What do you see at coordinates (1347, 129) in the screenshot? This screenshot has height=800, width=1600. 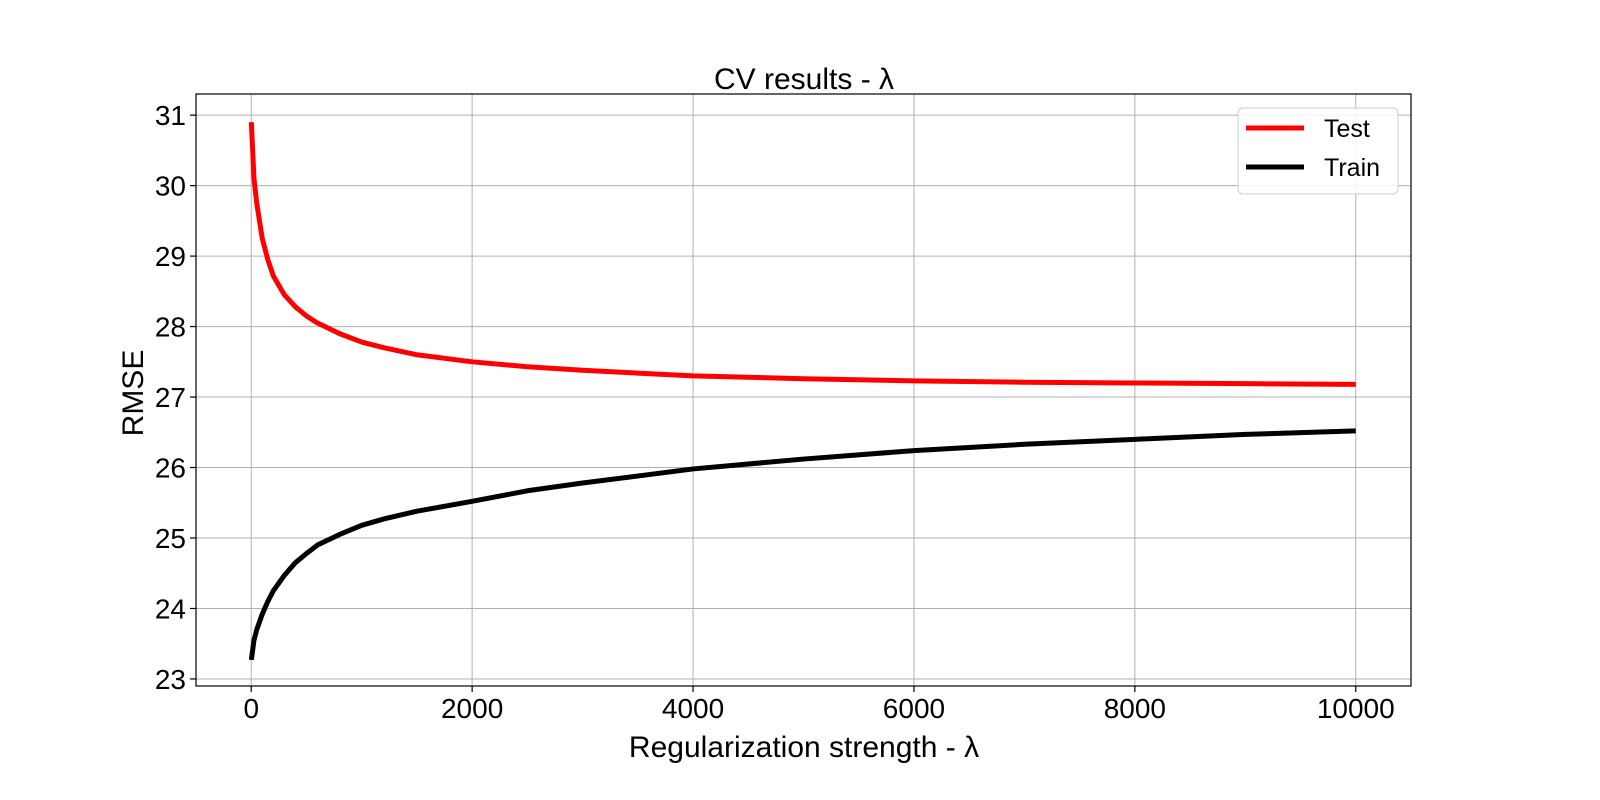 I see `legend-label-test: Test` at bounding box center [1347, 129].